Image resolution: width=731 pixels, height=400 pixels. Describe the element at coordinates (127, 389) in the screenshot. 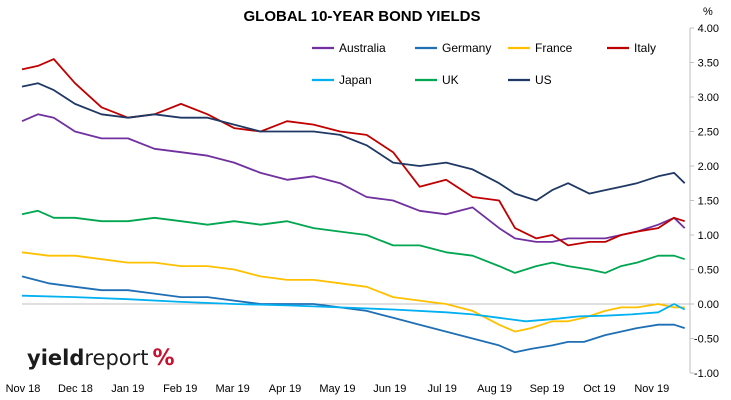

I see `x-tick-label: Jan 19` at that location.